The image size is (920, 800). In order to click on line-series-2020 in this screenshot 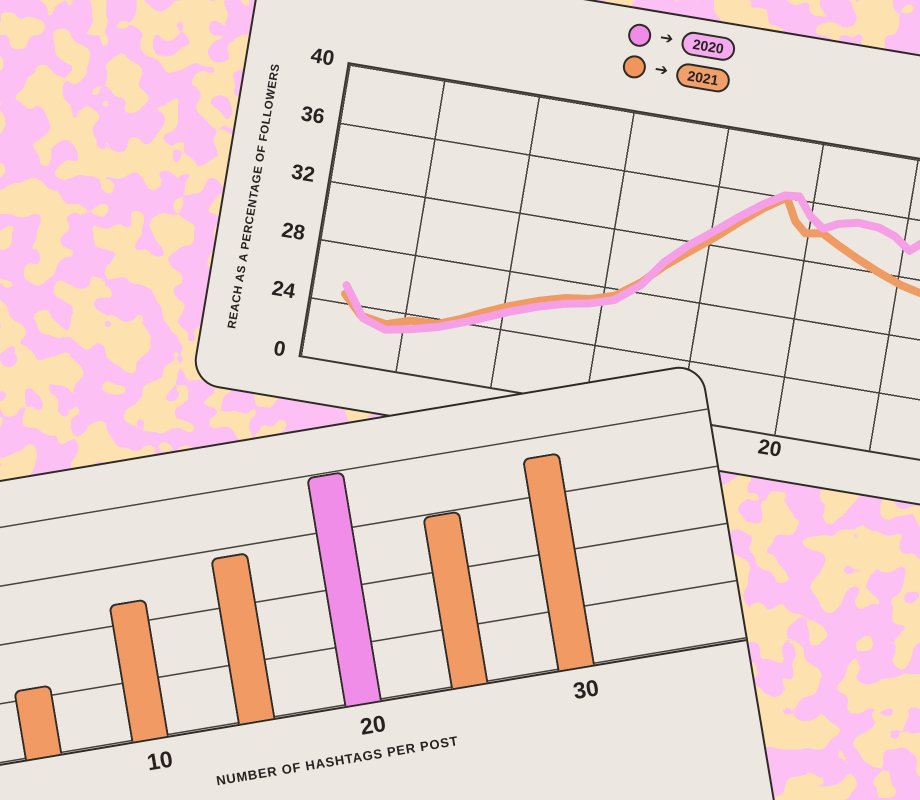, I will do `click(631, 262)`.